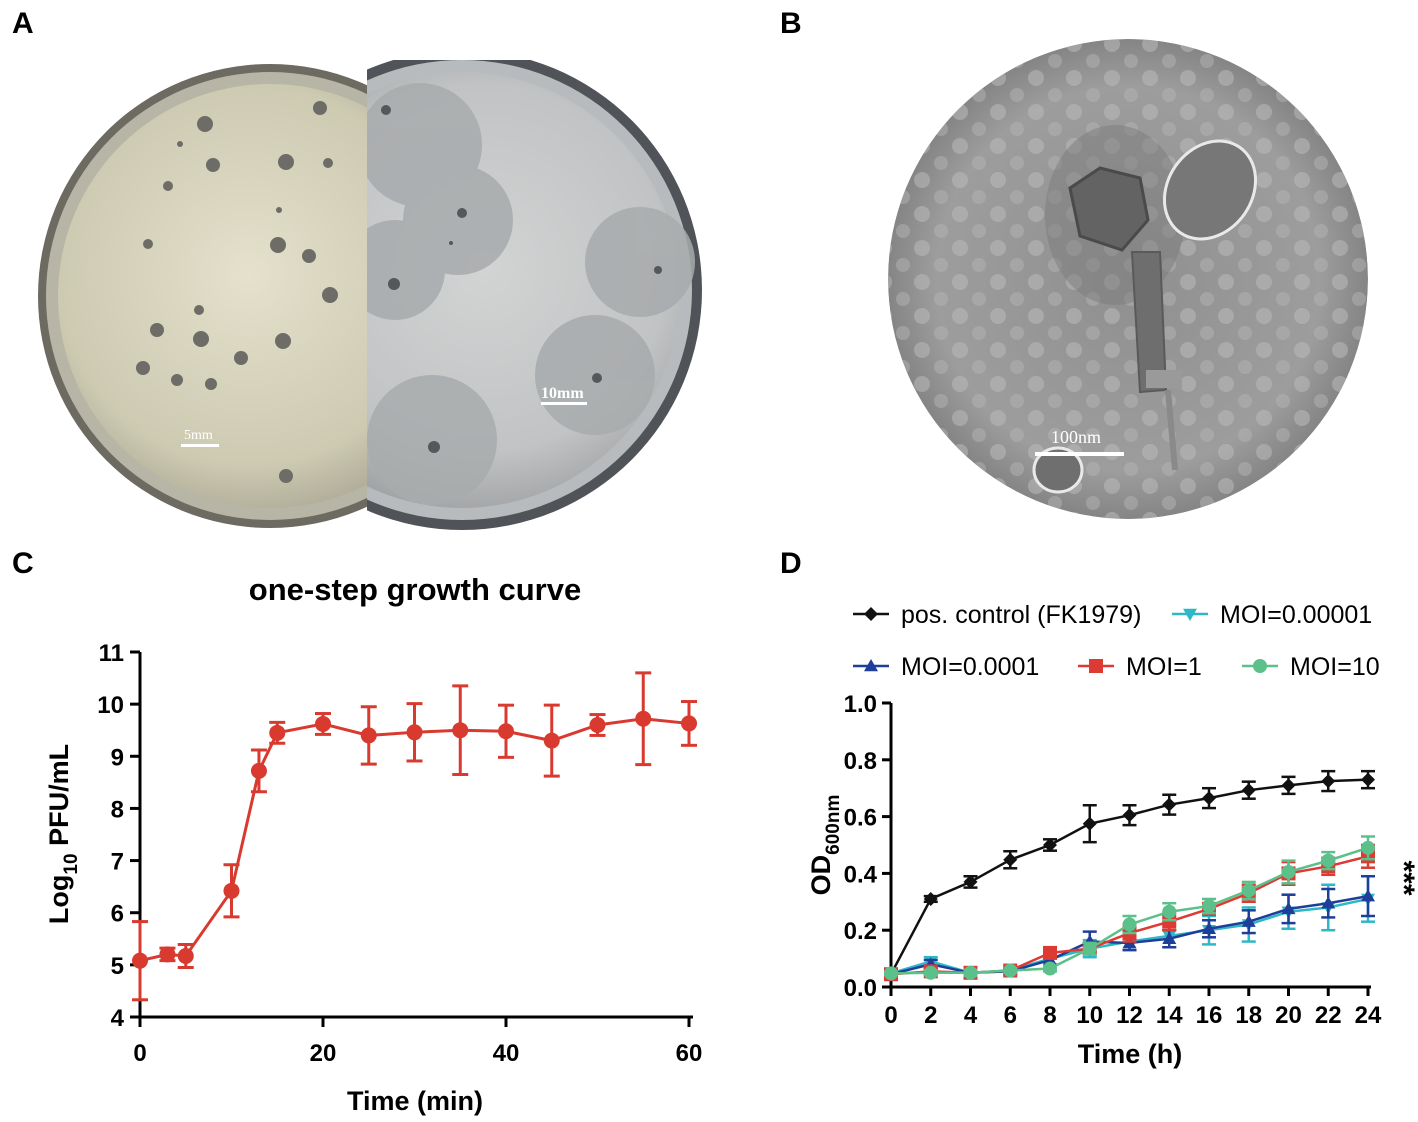  I want to click on chart-d-significance: ***, so click(1402, 877).